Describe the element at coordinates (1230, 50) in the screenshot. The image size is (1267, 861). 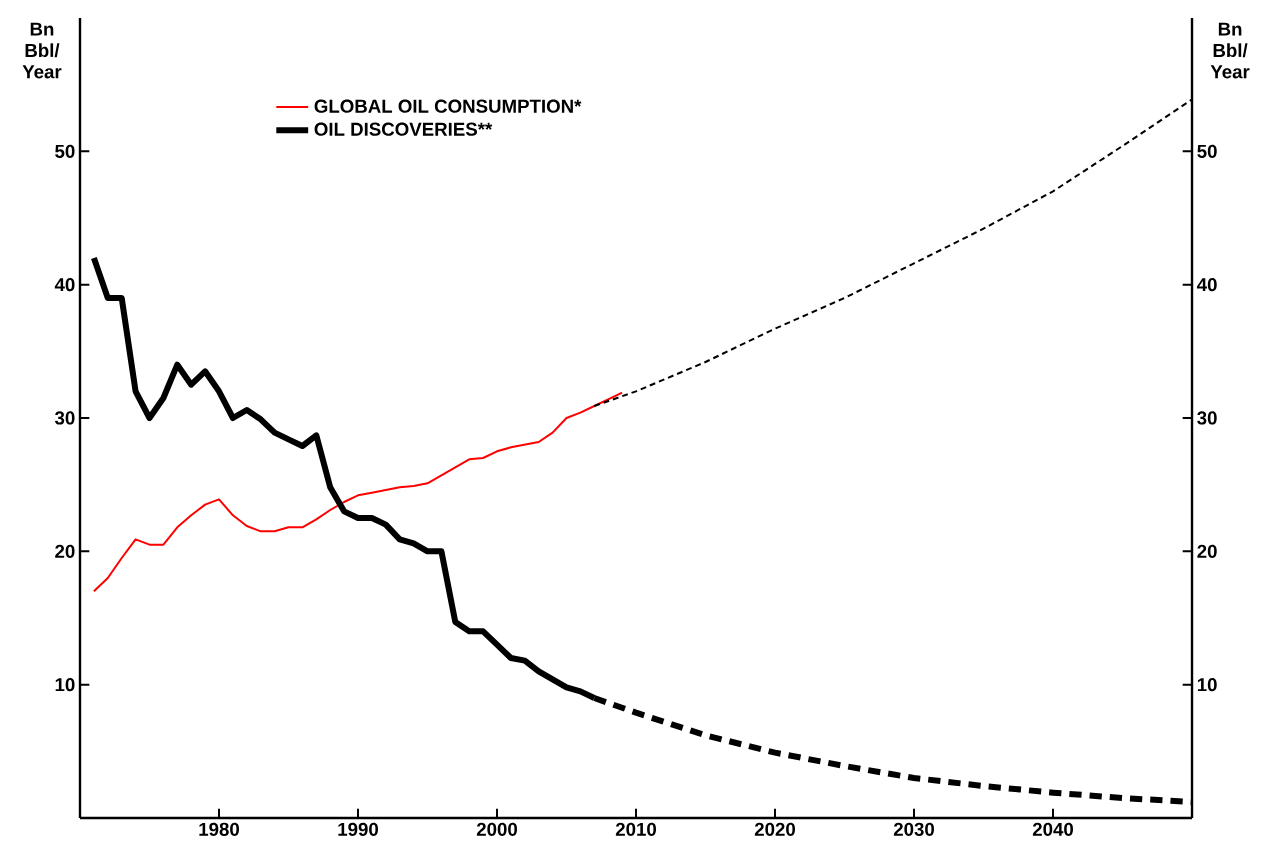
I see `y2-axis-title: Bn Bbl/ Year` at that location.